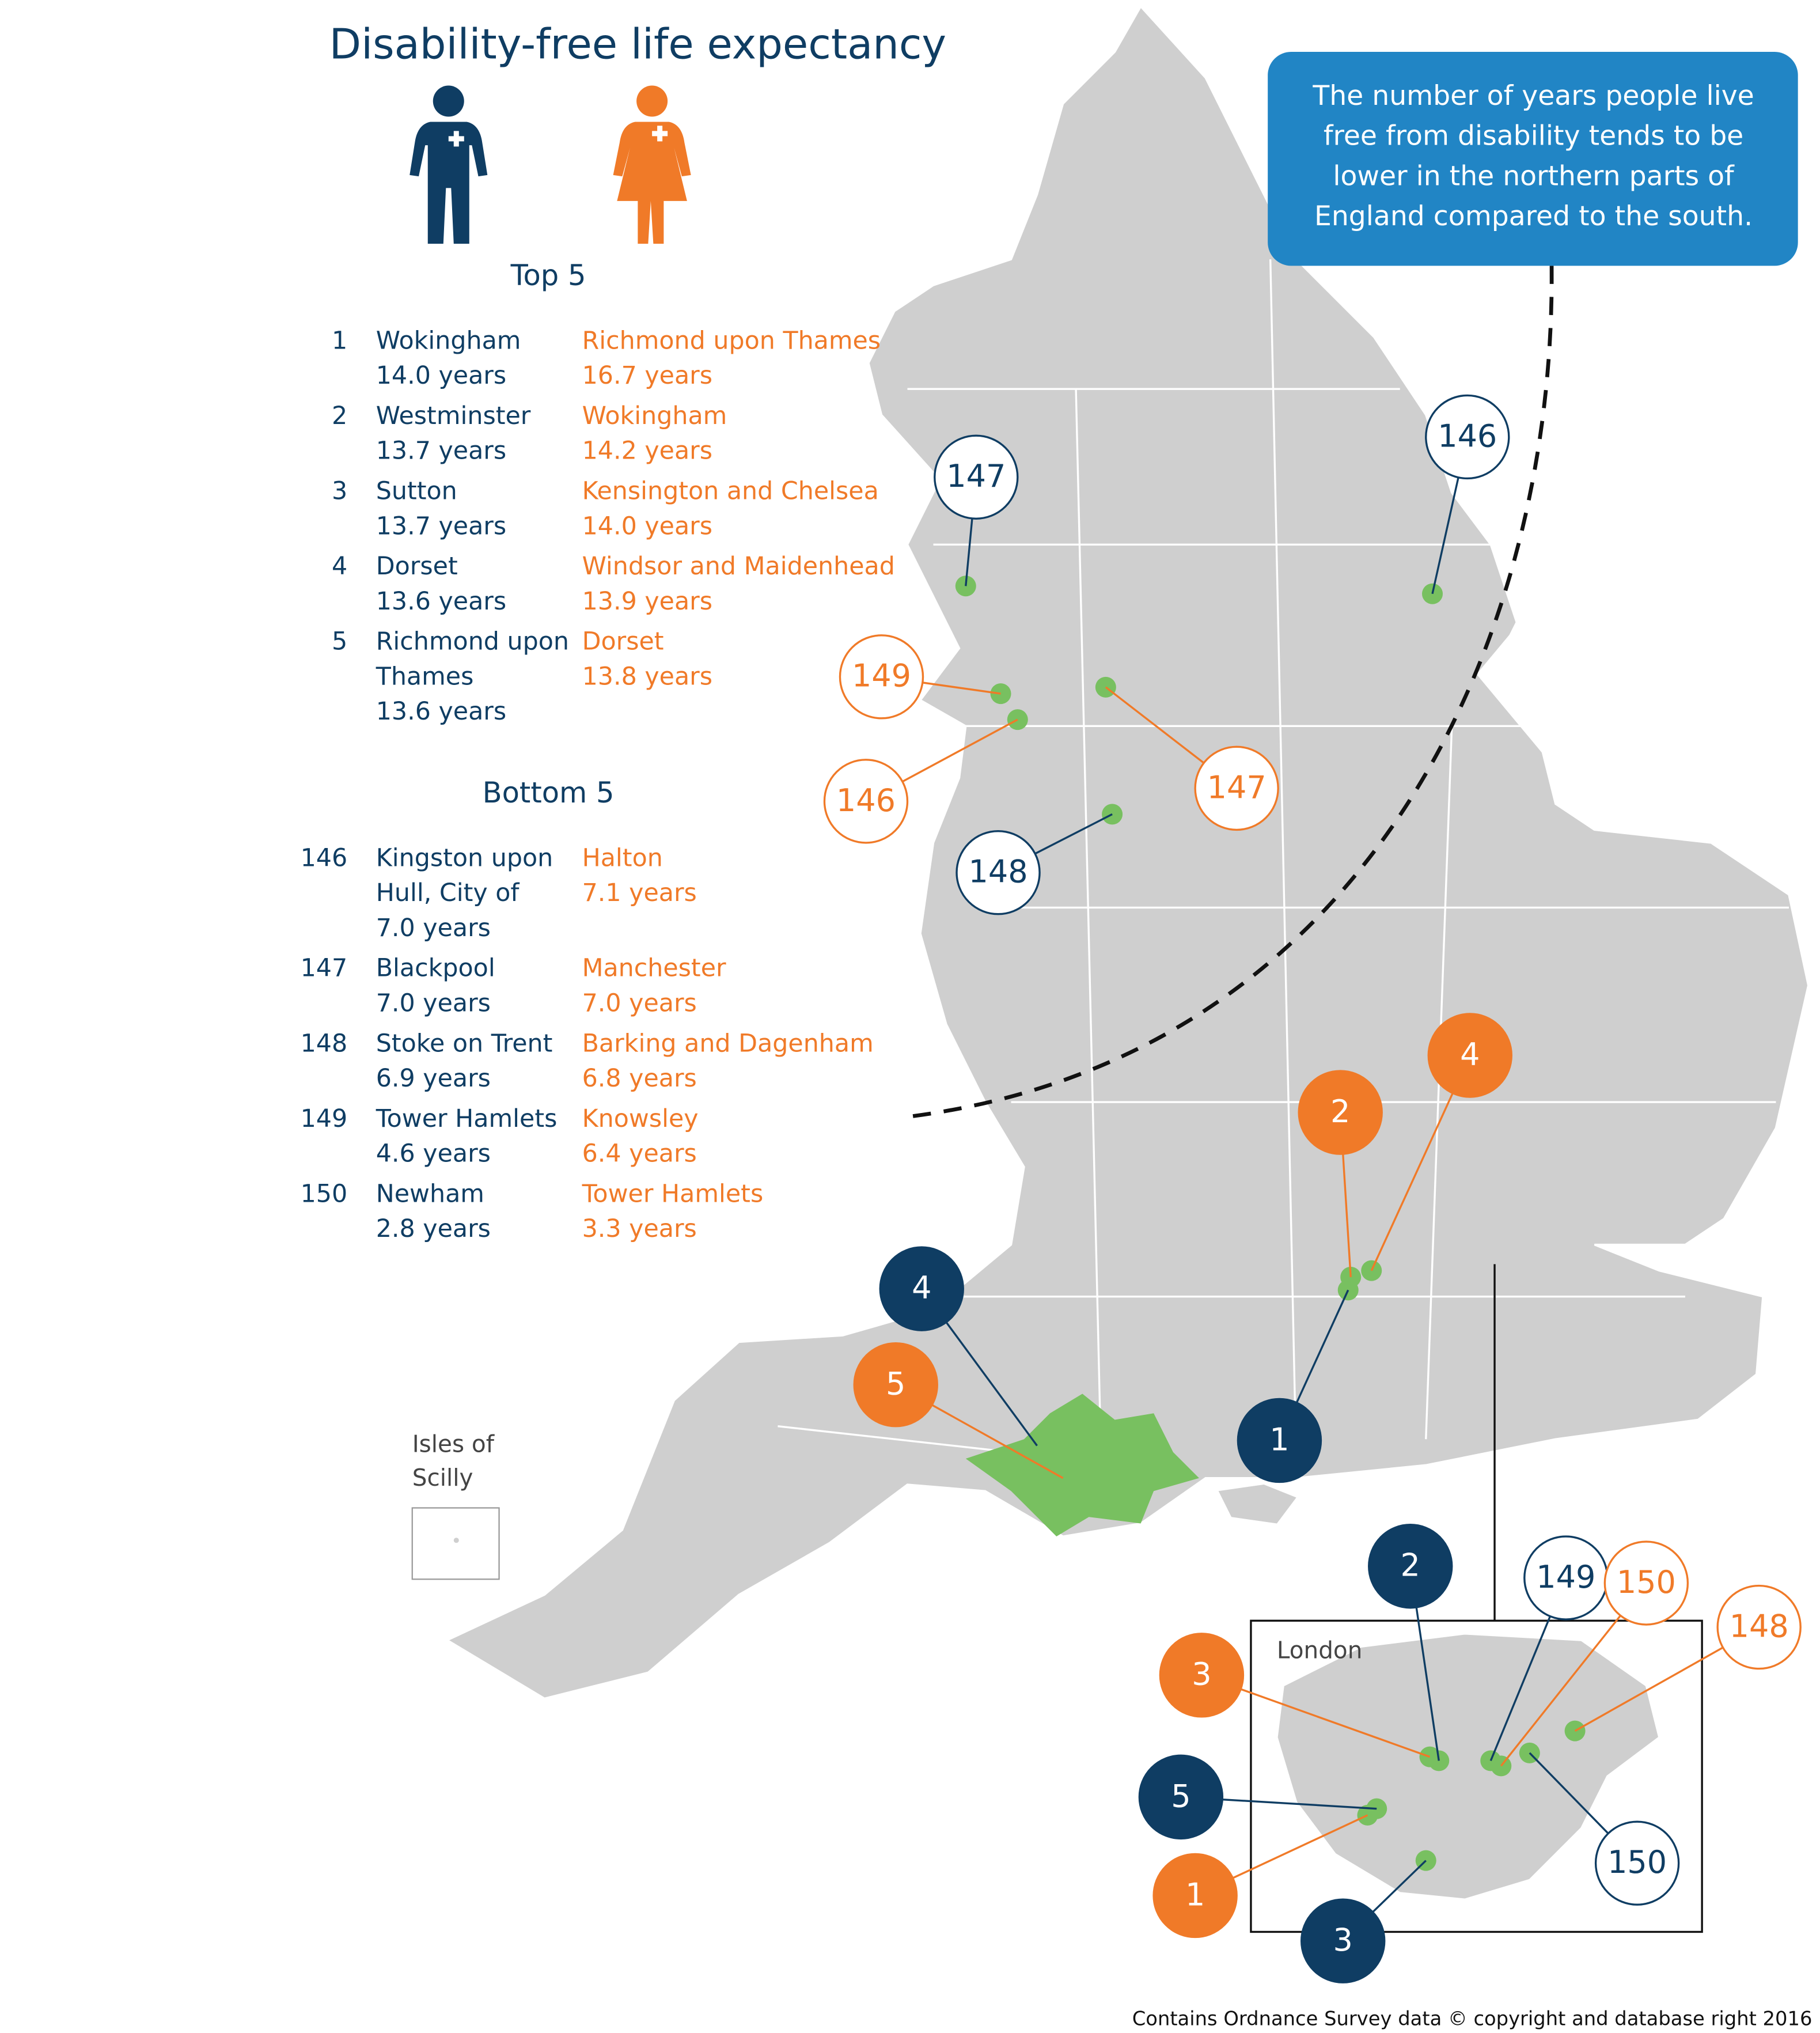 The height and width of the screenshot is (2033, 1820). Describe the element at coordinates (324, 857) in the screenshot. I see `rank: 146` at that location.